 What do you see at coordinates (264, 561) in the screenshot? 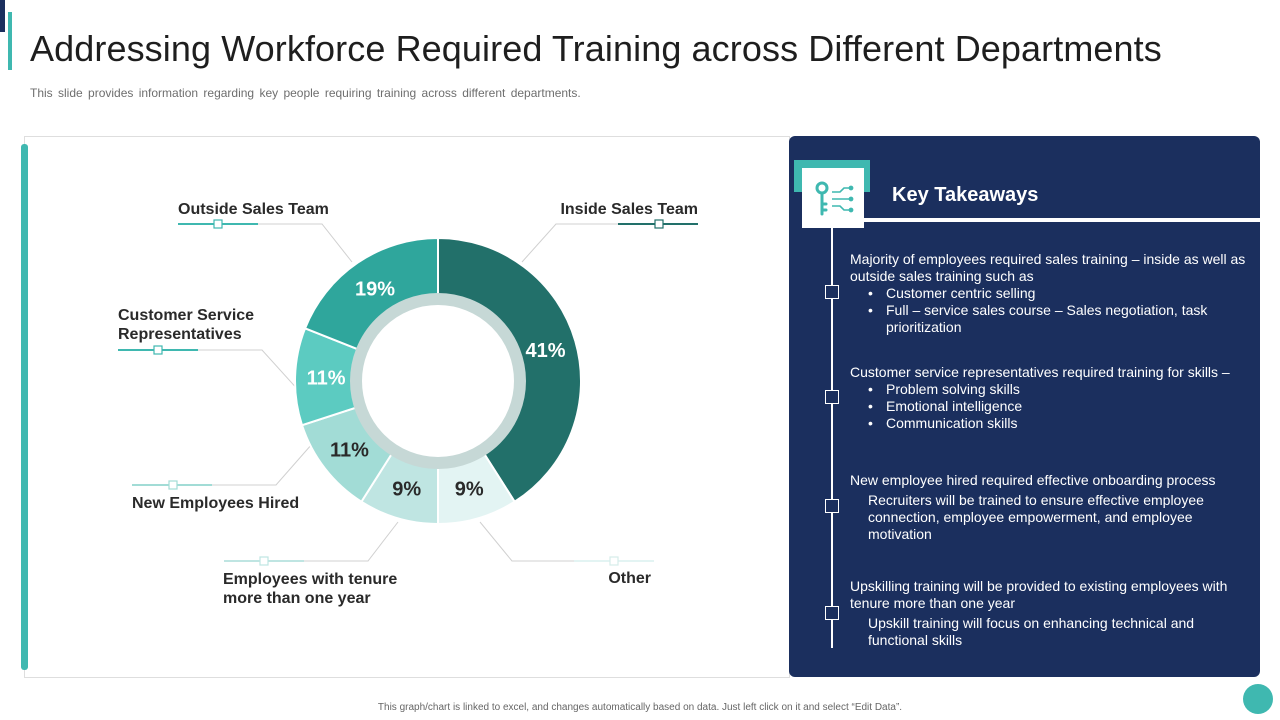
I see `marker-tenure` at bounding box center [264, 561].